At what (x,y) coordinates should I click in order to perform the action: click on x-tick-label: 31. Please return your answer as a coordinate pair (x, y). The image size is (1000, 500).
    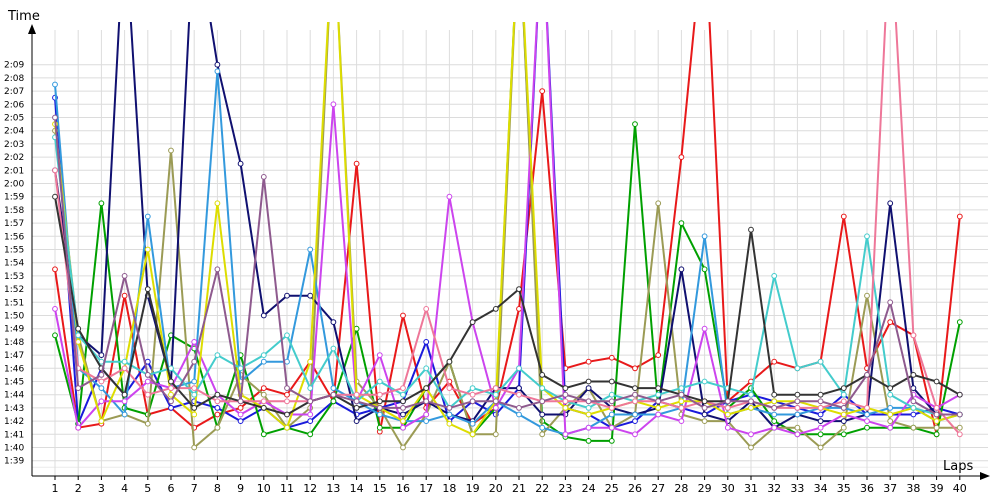
    Looking at the image, I should click on (751, 488).